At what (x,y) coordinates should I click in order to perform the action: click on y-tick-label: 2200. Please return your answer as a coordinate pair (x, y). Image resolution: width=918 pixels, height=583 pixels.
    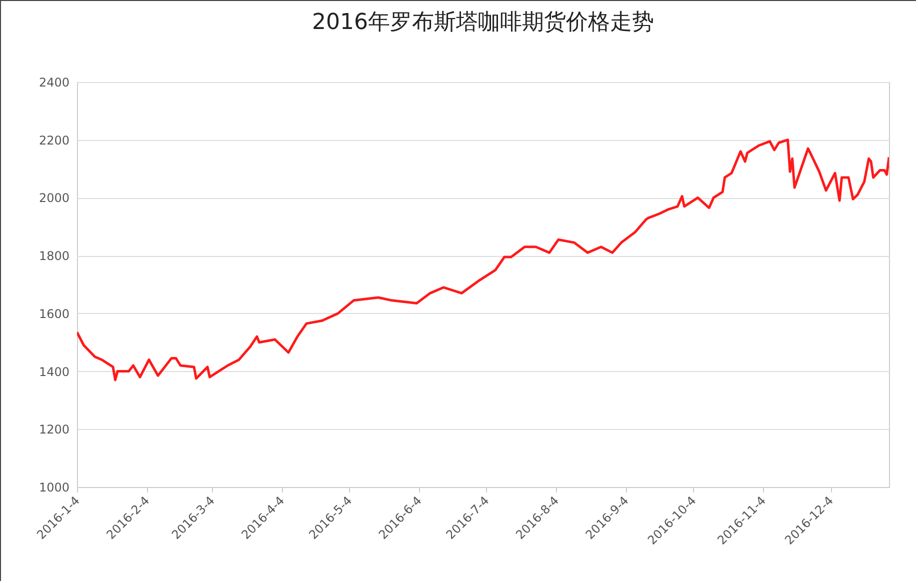
    Looking at the image, I should click on (54, 140).